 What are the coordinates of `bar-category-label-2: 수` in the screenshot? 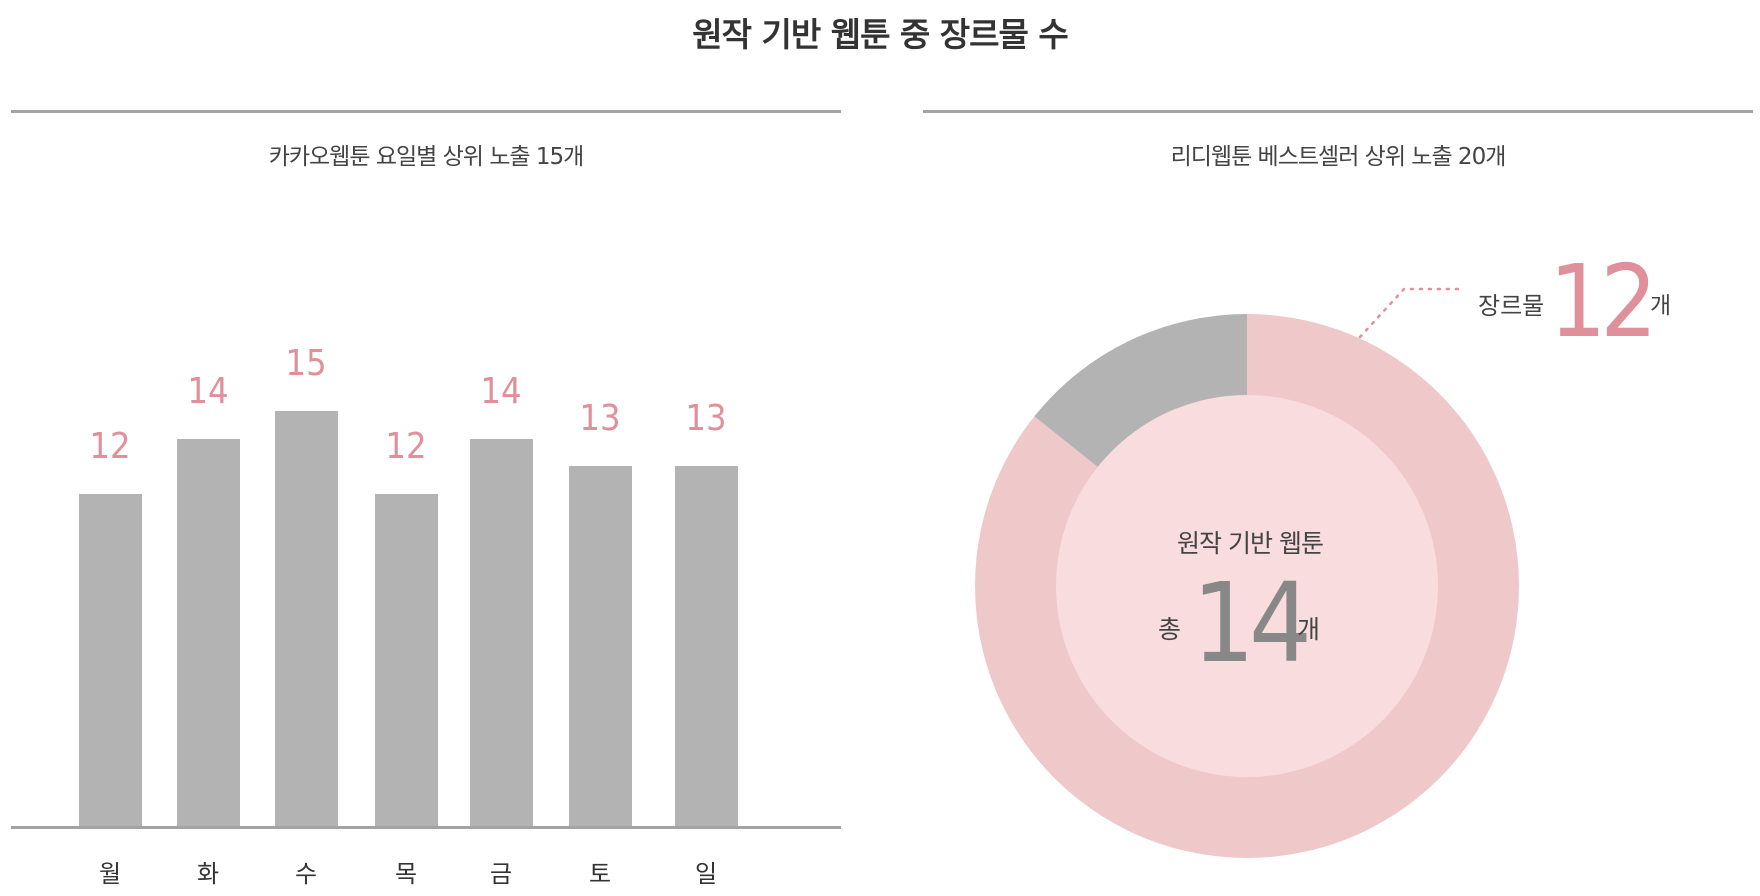 It's located at (306, 874).